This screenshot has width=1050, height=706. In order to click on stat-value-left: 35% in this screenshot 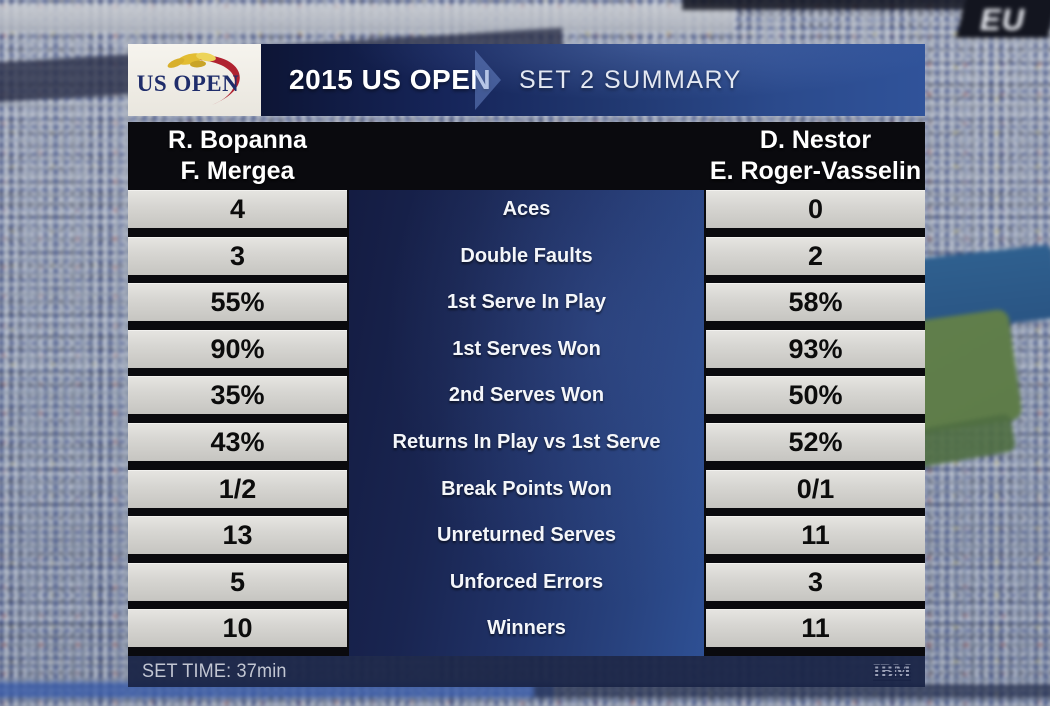, I will do `click(237, 395)`.